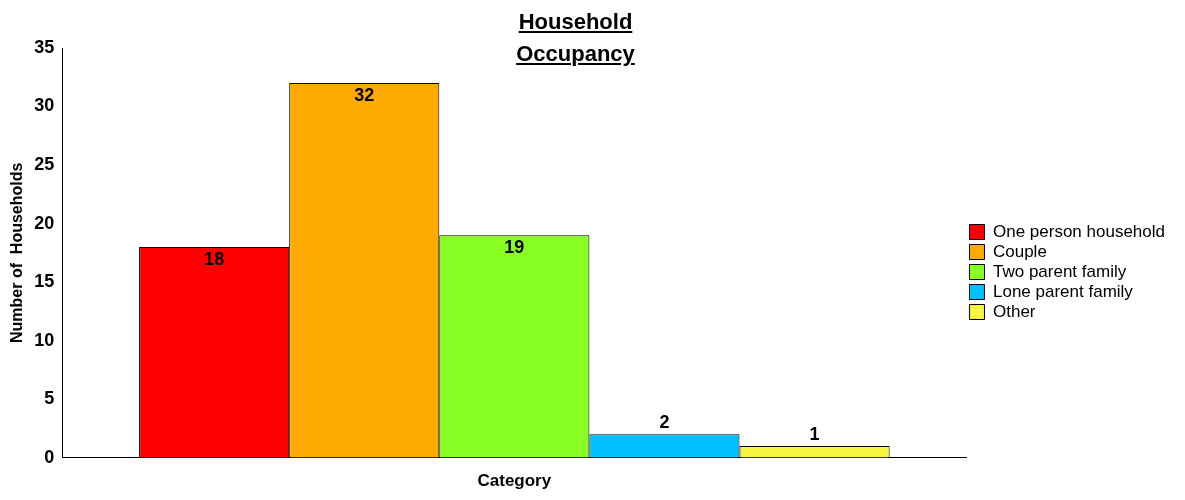 Image resolution: width=1185 pixels, height=500 pixels. What do you see at coordinates (44, 339) in the screenshot?
I see `y-tick-label: 10` at bounding box center [44, 339].